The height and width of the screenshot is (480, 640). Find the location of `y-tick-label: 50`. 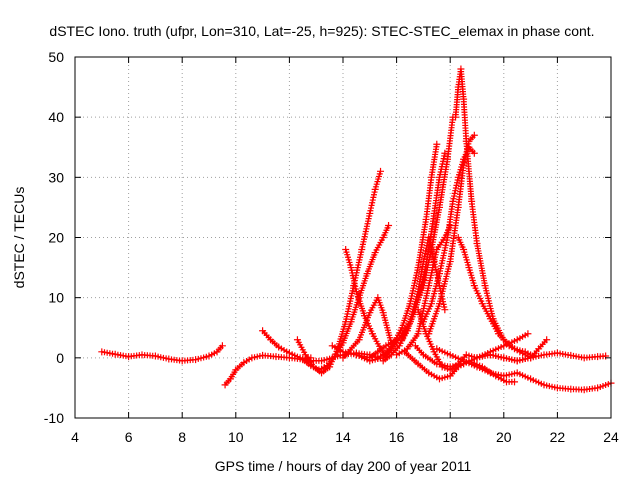

y-tick-label: 50 is located at coordinates (56, 57).